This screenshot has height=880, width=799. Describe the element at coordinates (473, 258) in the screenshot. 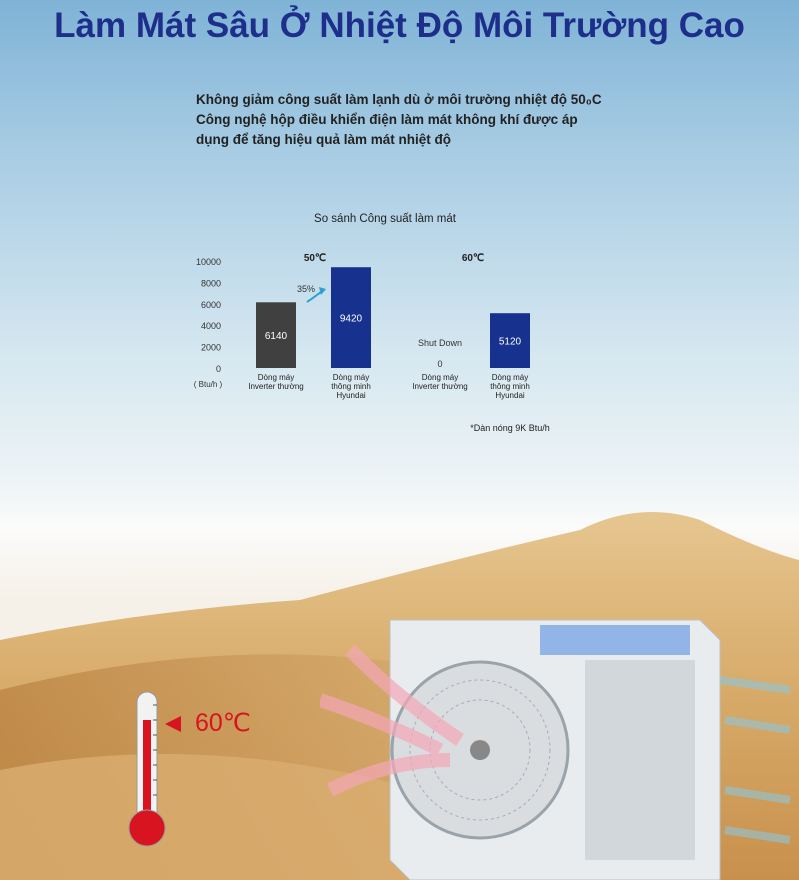

I see `group-label: 60℃` at that location.